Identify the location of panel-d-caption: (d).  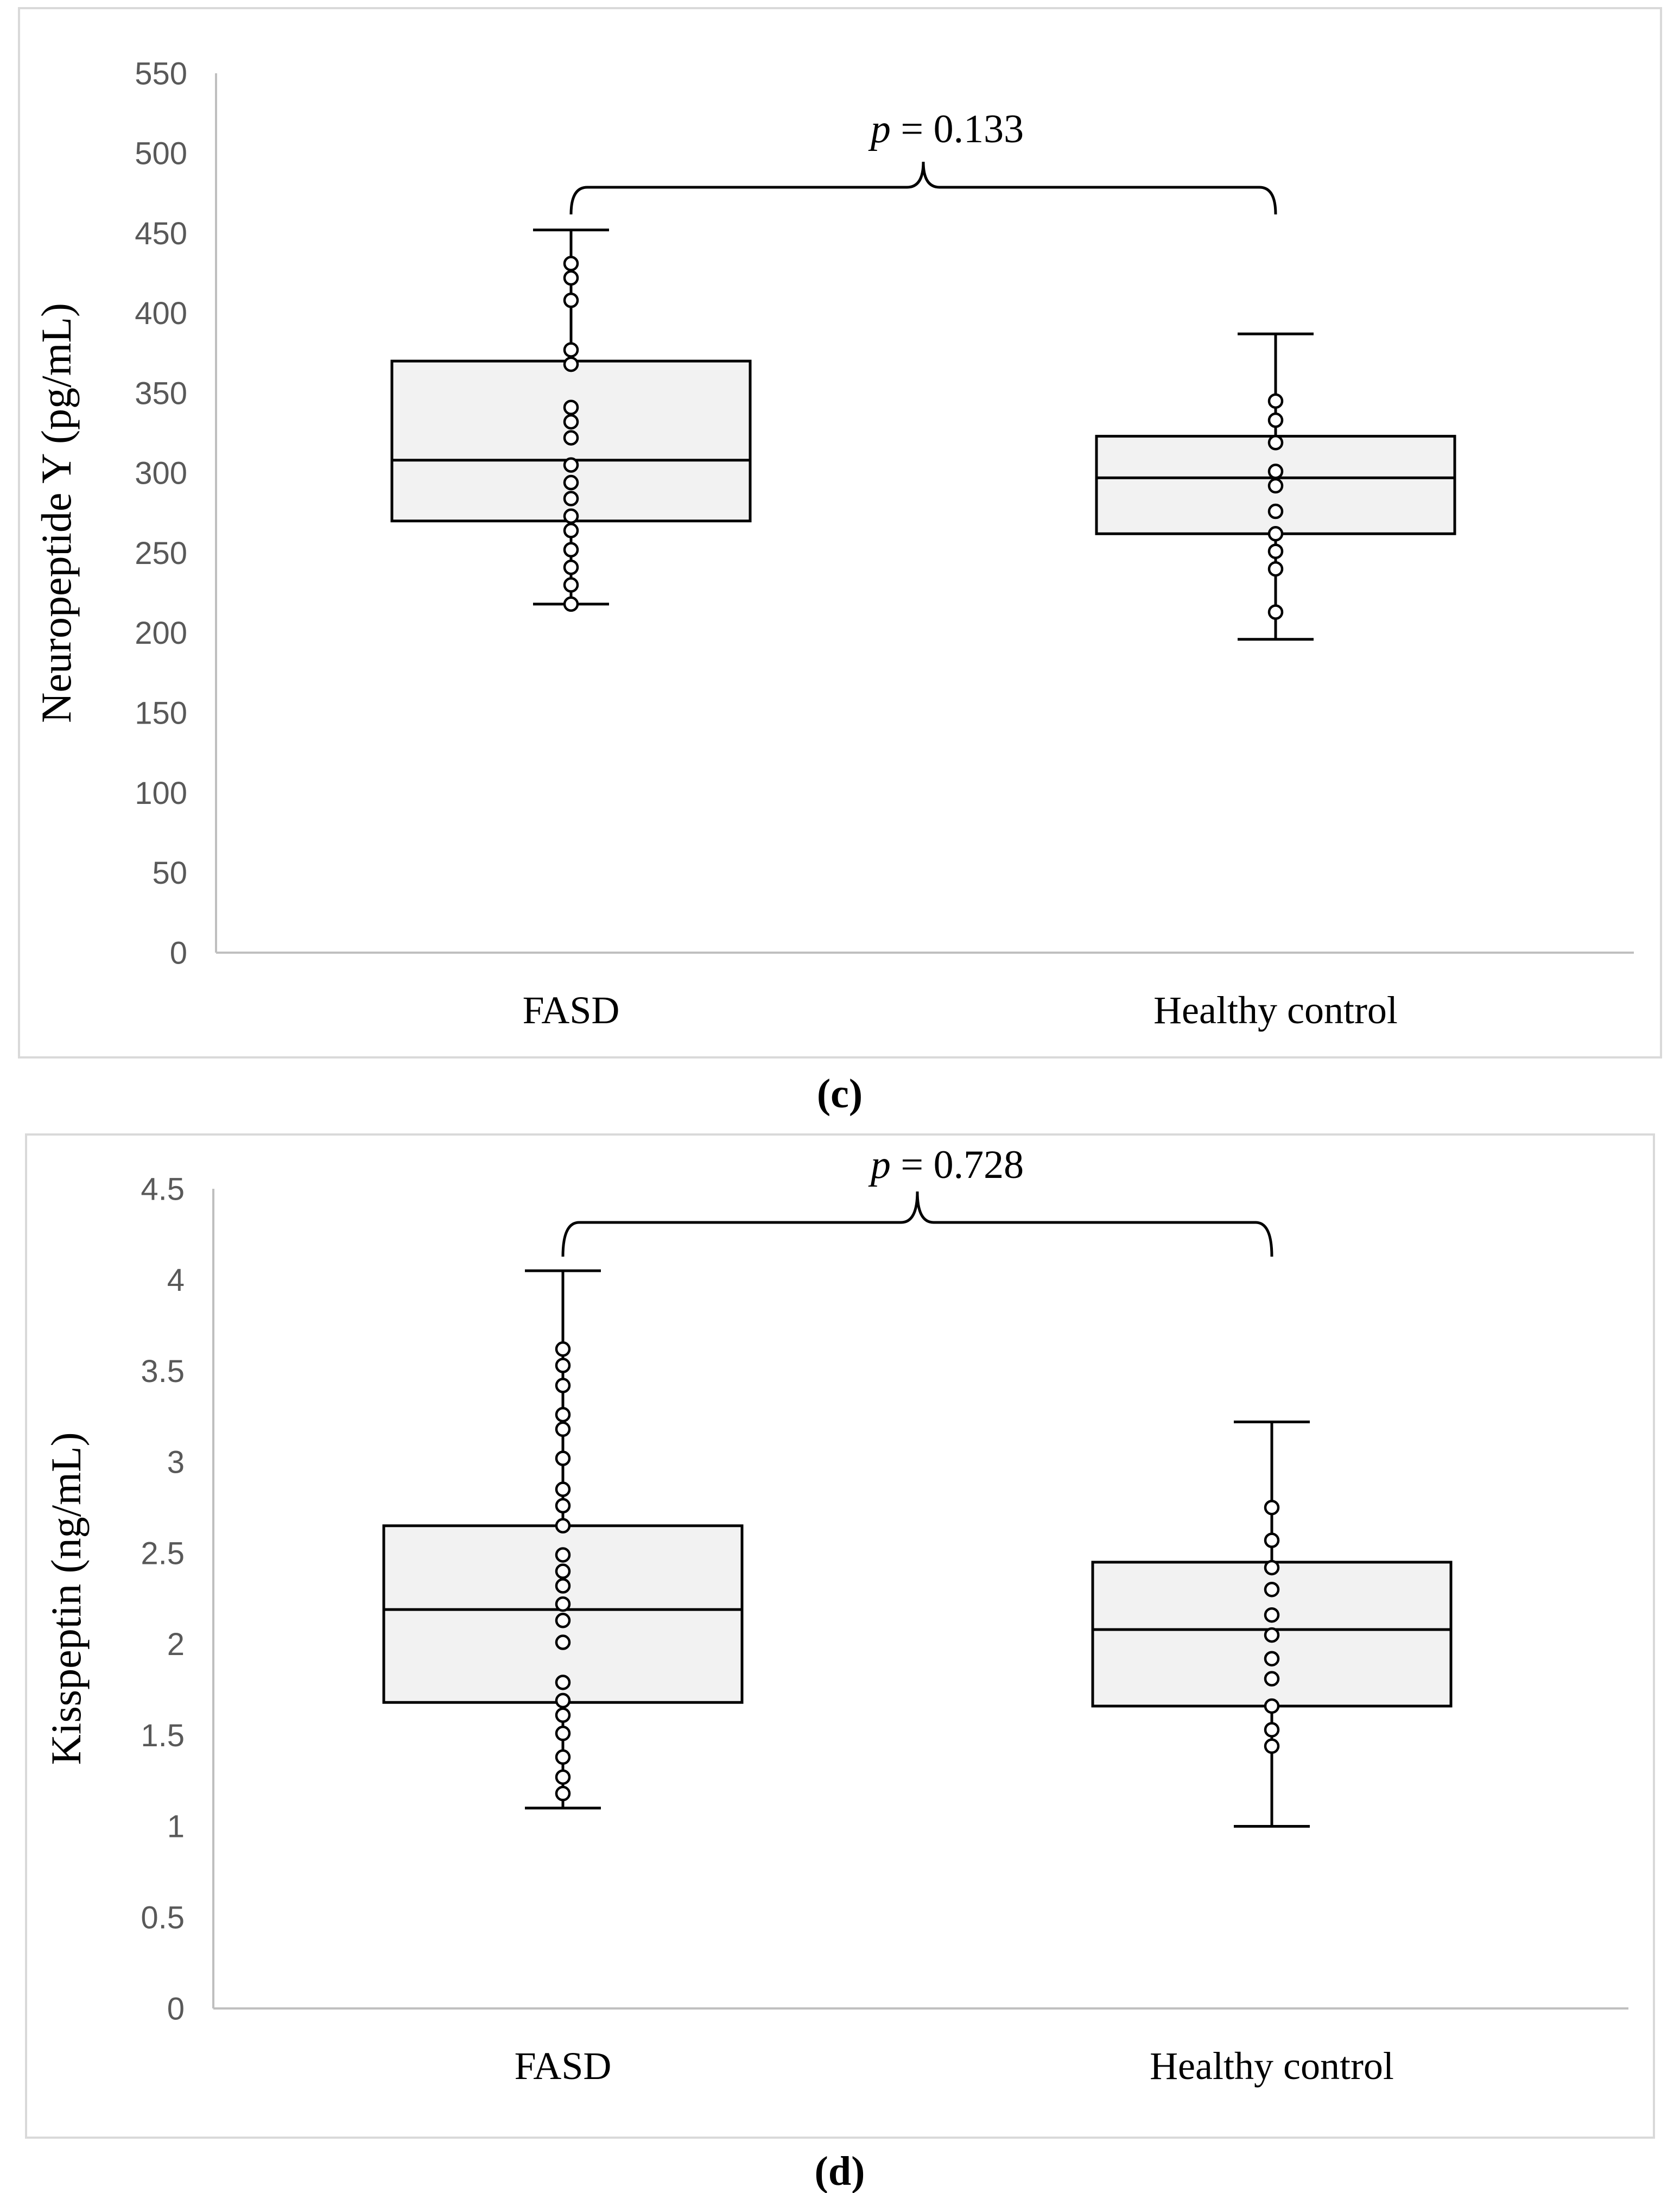
(840, 2171).